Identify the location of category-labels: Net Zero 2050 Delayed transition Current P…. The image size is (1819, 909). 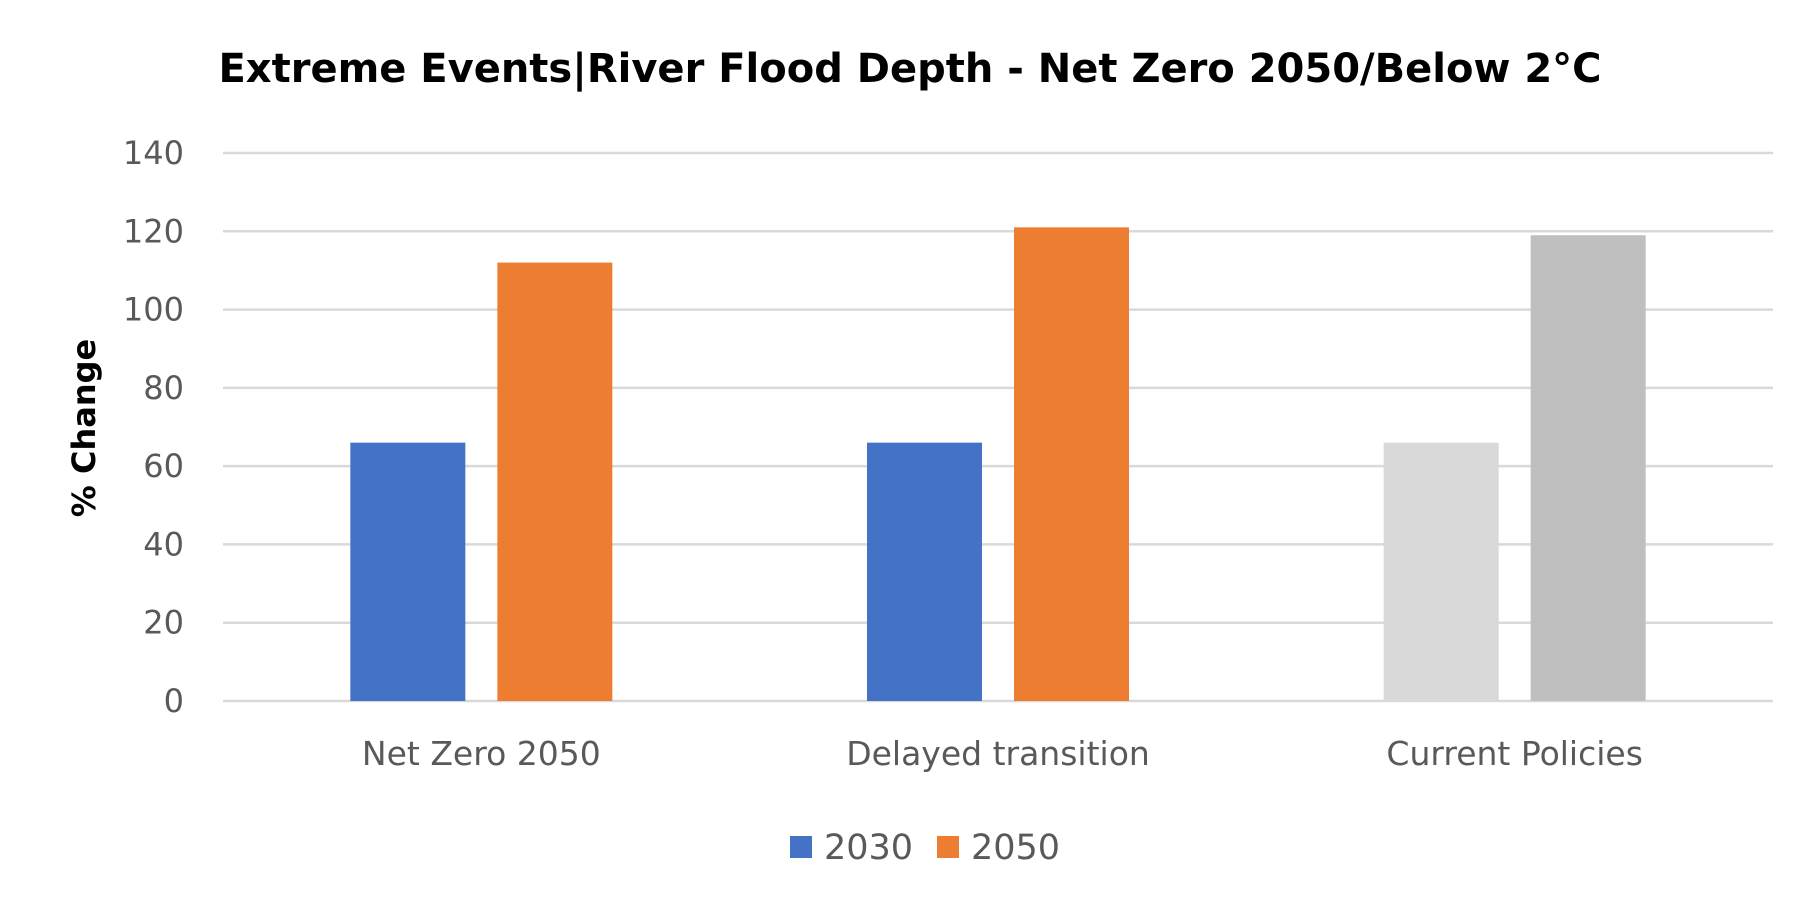
(1002, 753).